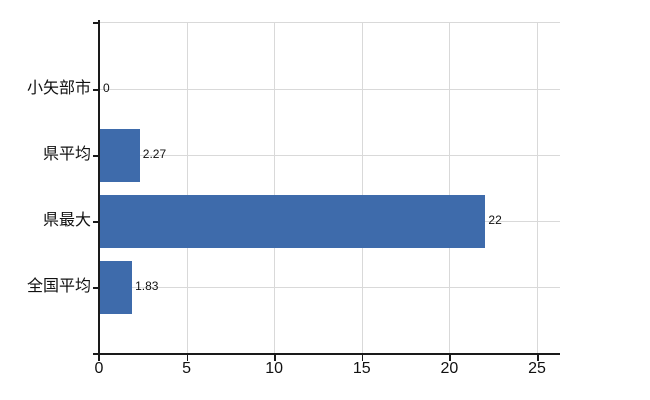  What do you see at coordinates (66, 220) in the screenshot?
I see `category-label: 県最大` at bounding box center [66, 220].